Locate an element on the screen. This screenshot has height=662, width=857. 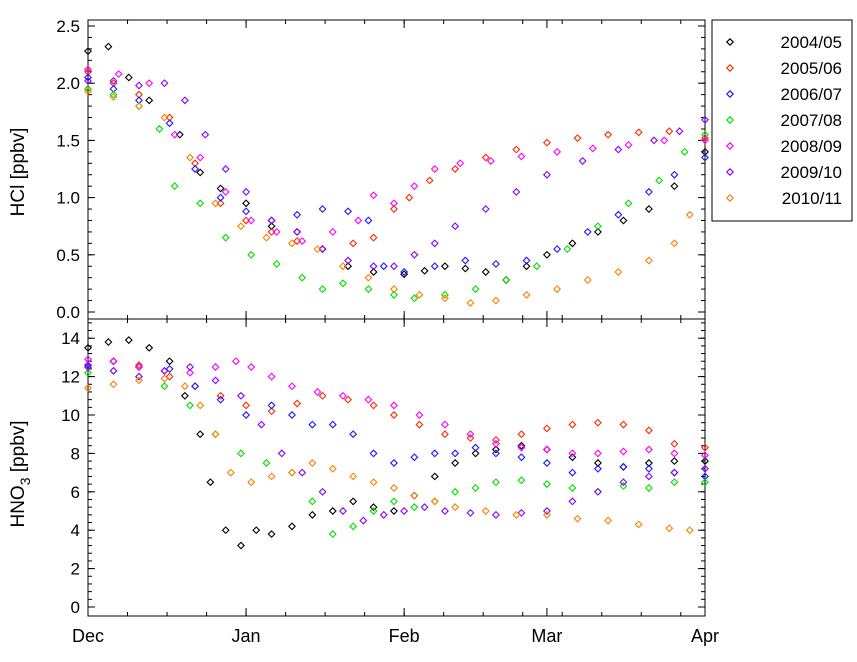
y-tick-label: 0.0 is located at coordinates (68, 312).